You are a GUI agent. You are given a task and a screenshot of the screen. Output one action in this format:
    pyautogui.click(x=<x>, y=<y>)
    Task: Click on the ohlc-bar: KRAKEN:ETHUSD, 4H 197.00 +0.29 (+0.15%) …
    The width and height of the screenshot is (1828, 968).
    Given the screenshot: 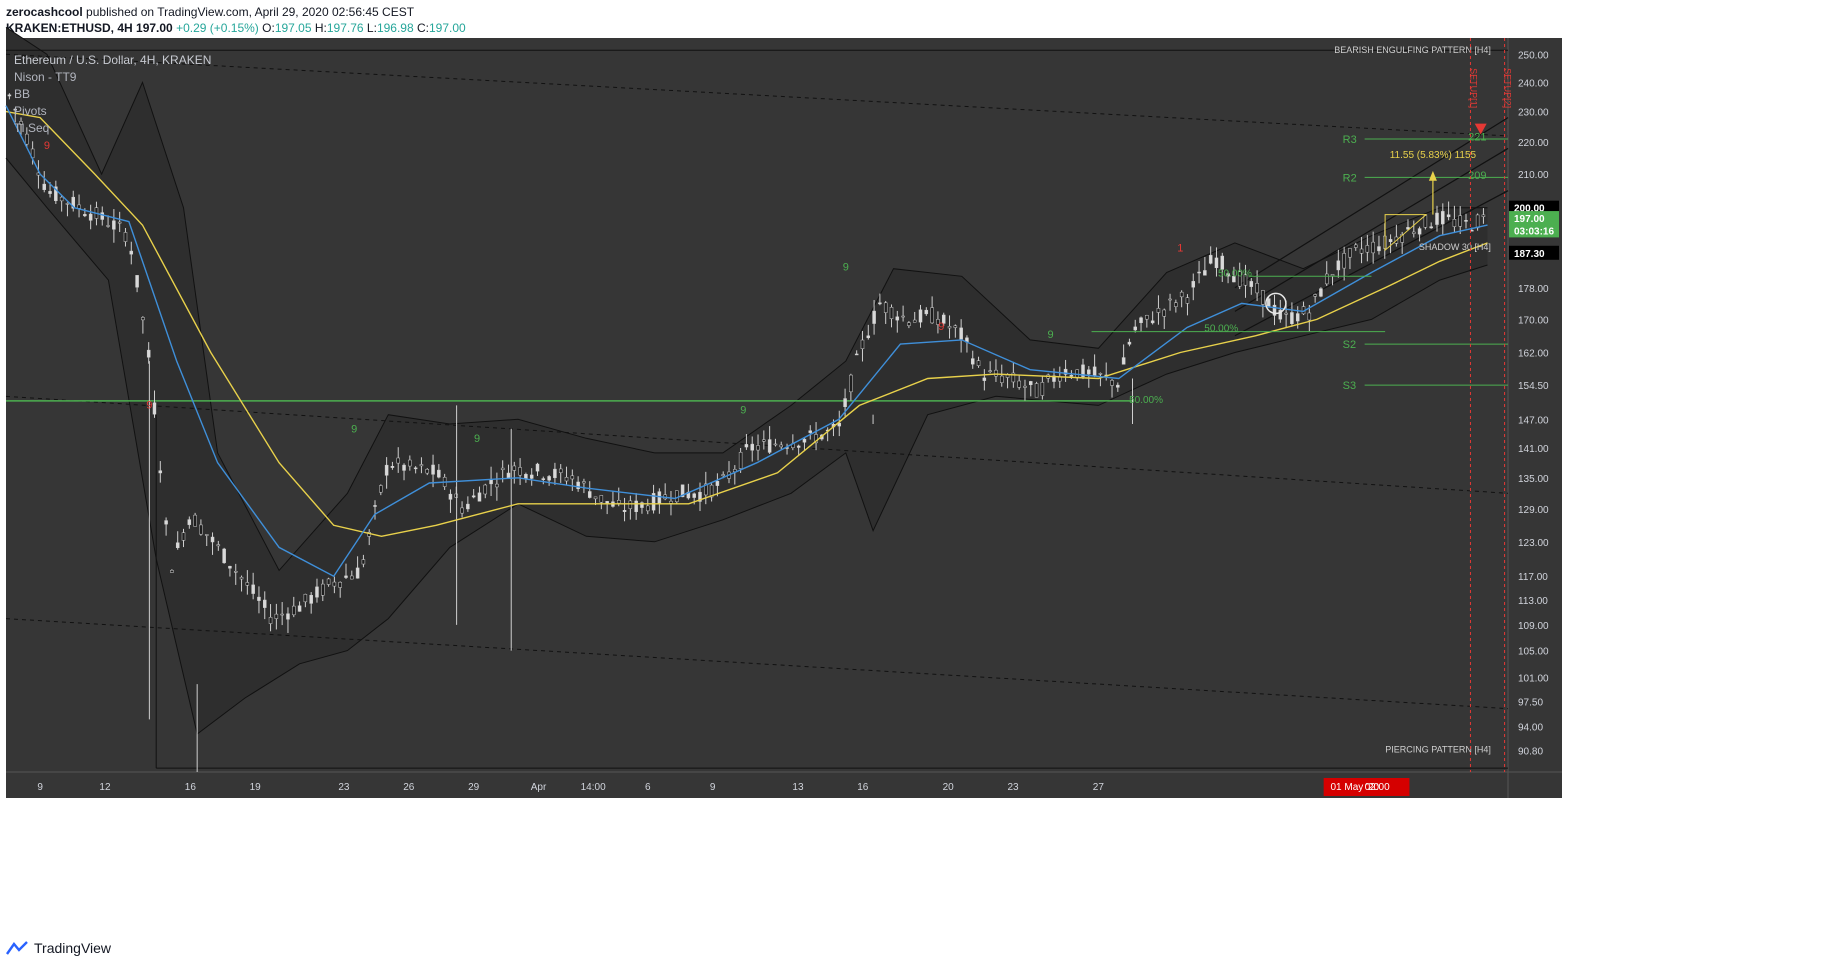 What is the action you would take?
    pyautogui.click(x=236, y=28)
    